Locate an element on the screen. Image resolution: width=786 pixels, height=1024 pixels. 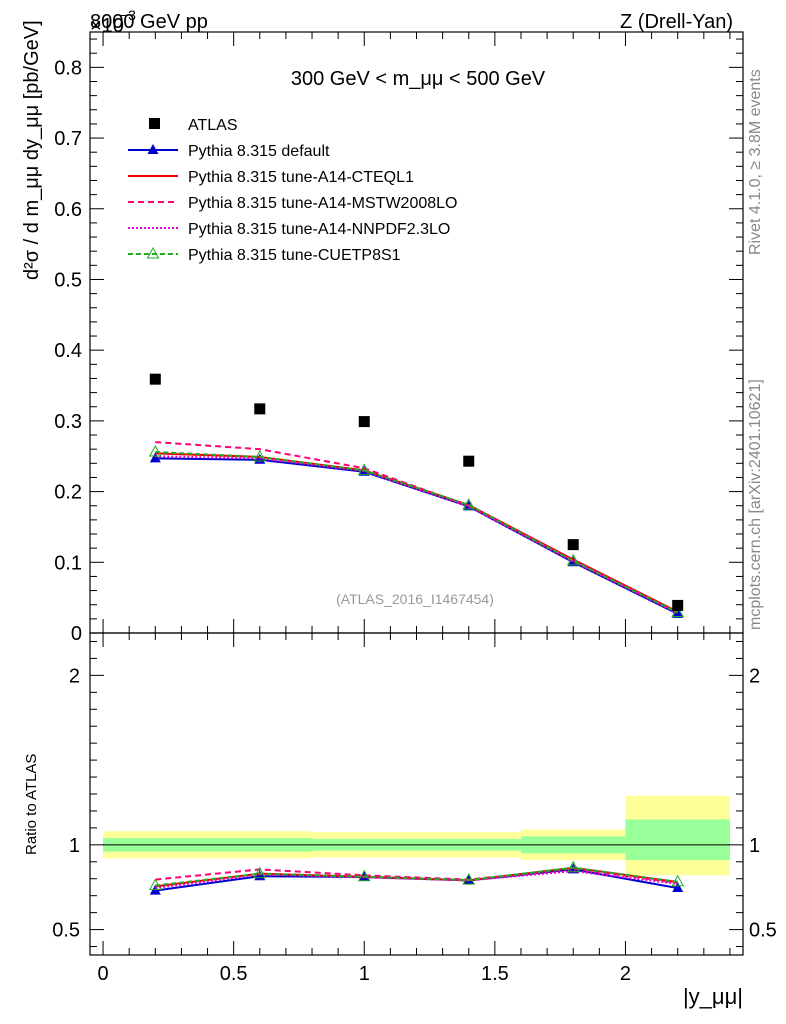
legend-label: Pythia 8.315 tune-A14-CTEQL1 is located at coordinates (301, 177).